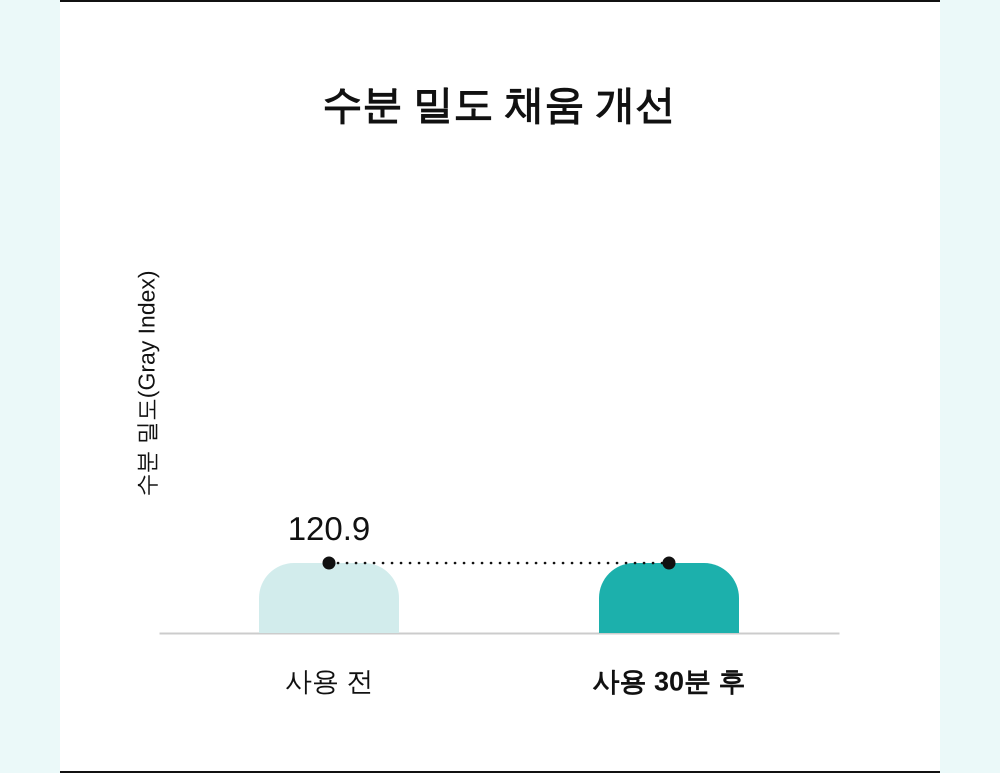  Describe the element at coordinates (499, 104) in the screenshot. I see `chart-title: 수분 밀도 채움 개선` at that location.